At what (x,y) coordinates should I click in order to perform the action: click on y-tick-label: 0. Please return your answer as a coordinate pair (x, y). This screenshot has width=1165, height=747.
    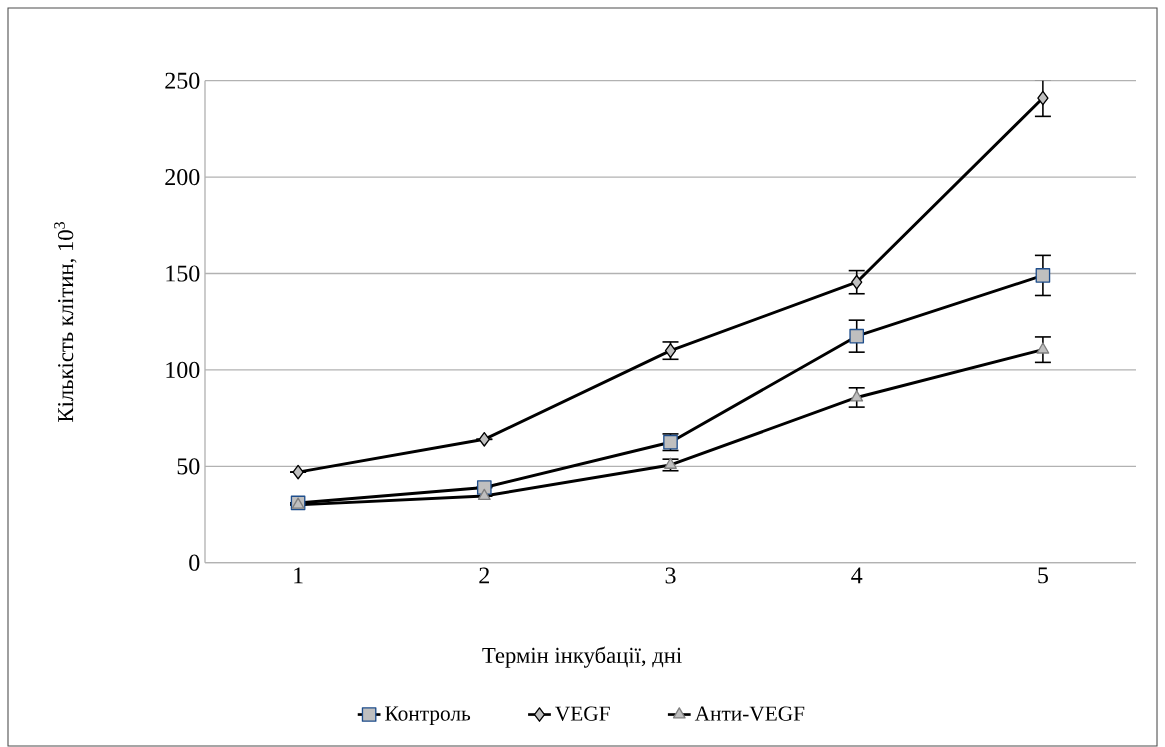
    Looking at the image, I should click on (194, 562).